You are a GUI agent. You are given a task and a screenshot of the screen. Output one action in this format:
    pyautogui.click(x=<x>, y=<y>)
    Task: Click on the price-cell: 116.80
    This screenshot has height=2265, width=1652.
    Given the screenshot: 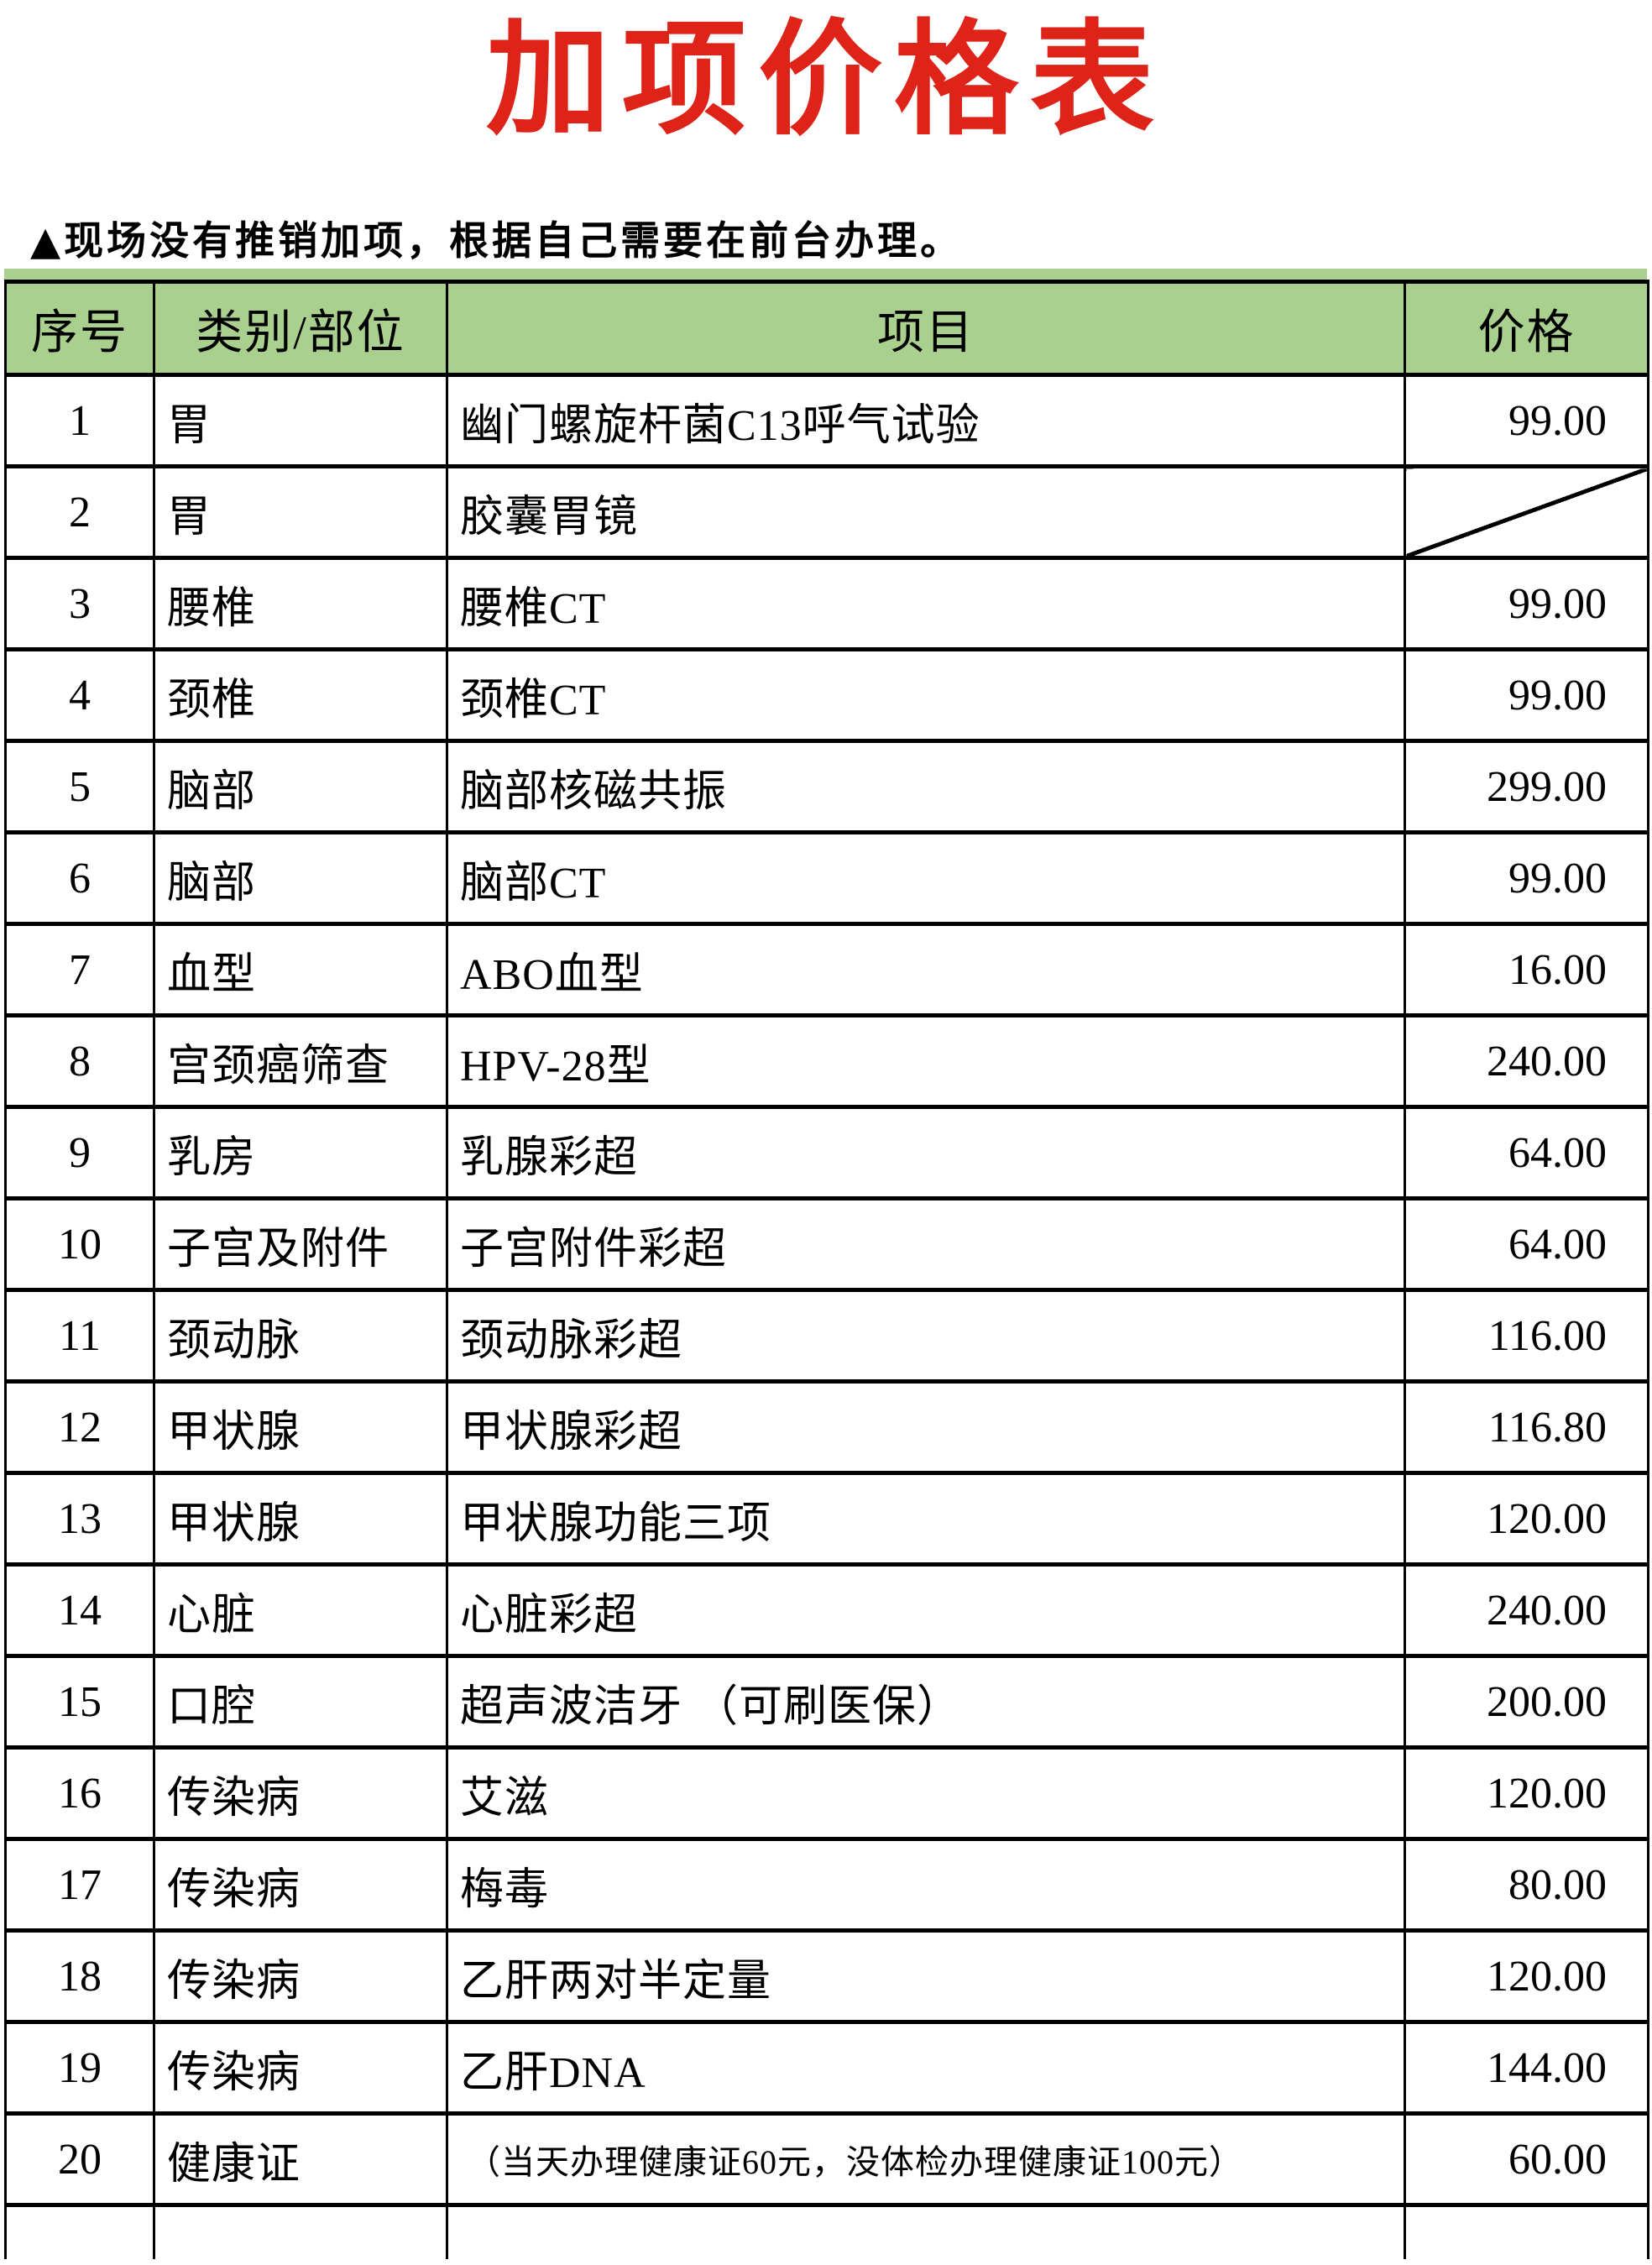 What is the action you would take?
    pyautogui.click(x=1527, y=1427)
    